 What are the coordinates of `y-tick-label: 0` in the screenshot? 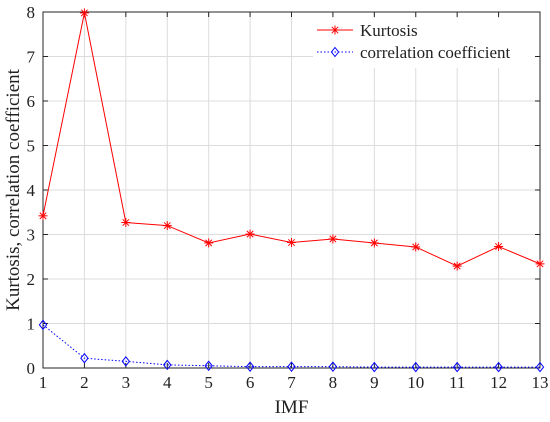 It's located at (31, 368).